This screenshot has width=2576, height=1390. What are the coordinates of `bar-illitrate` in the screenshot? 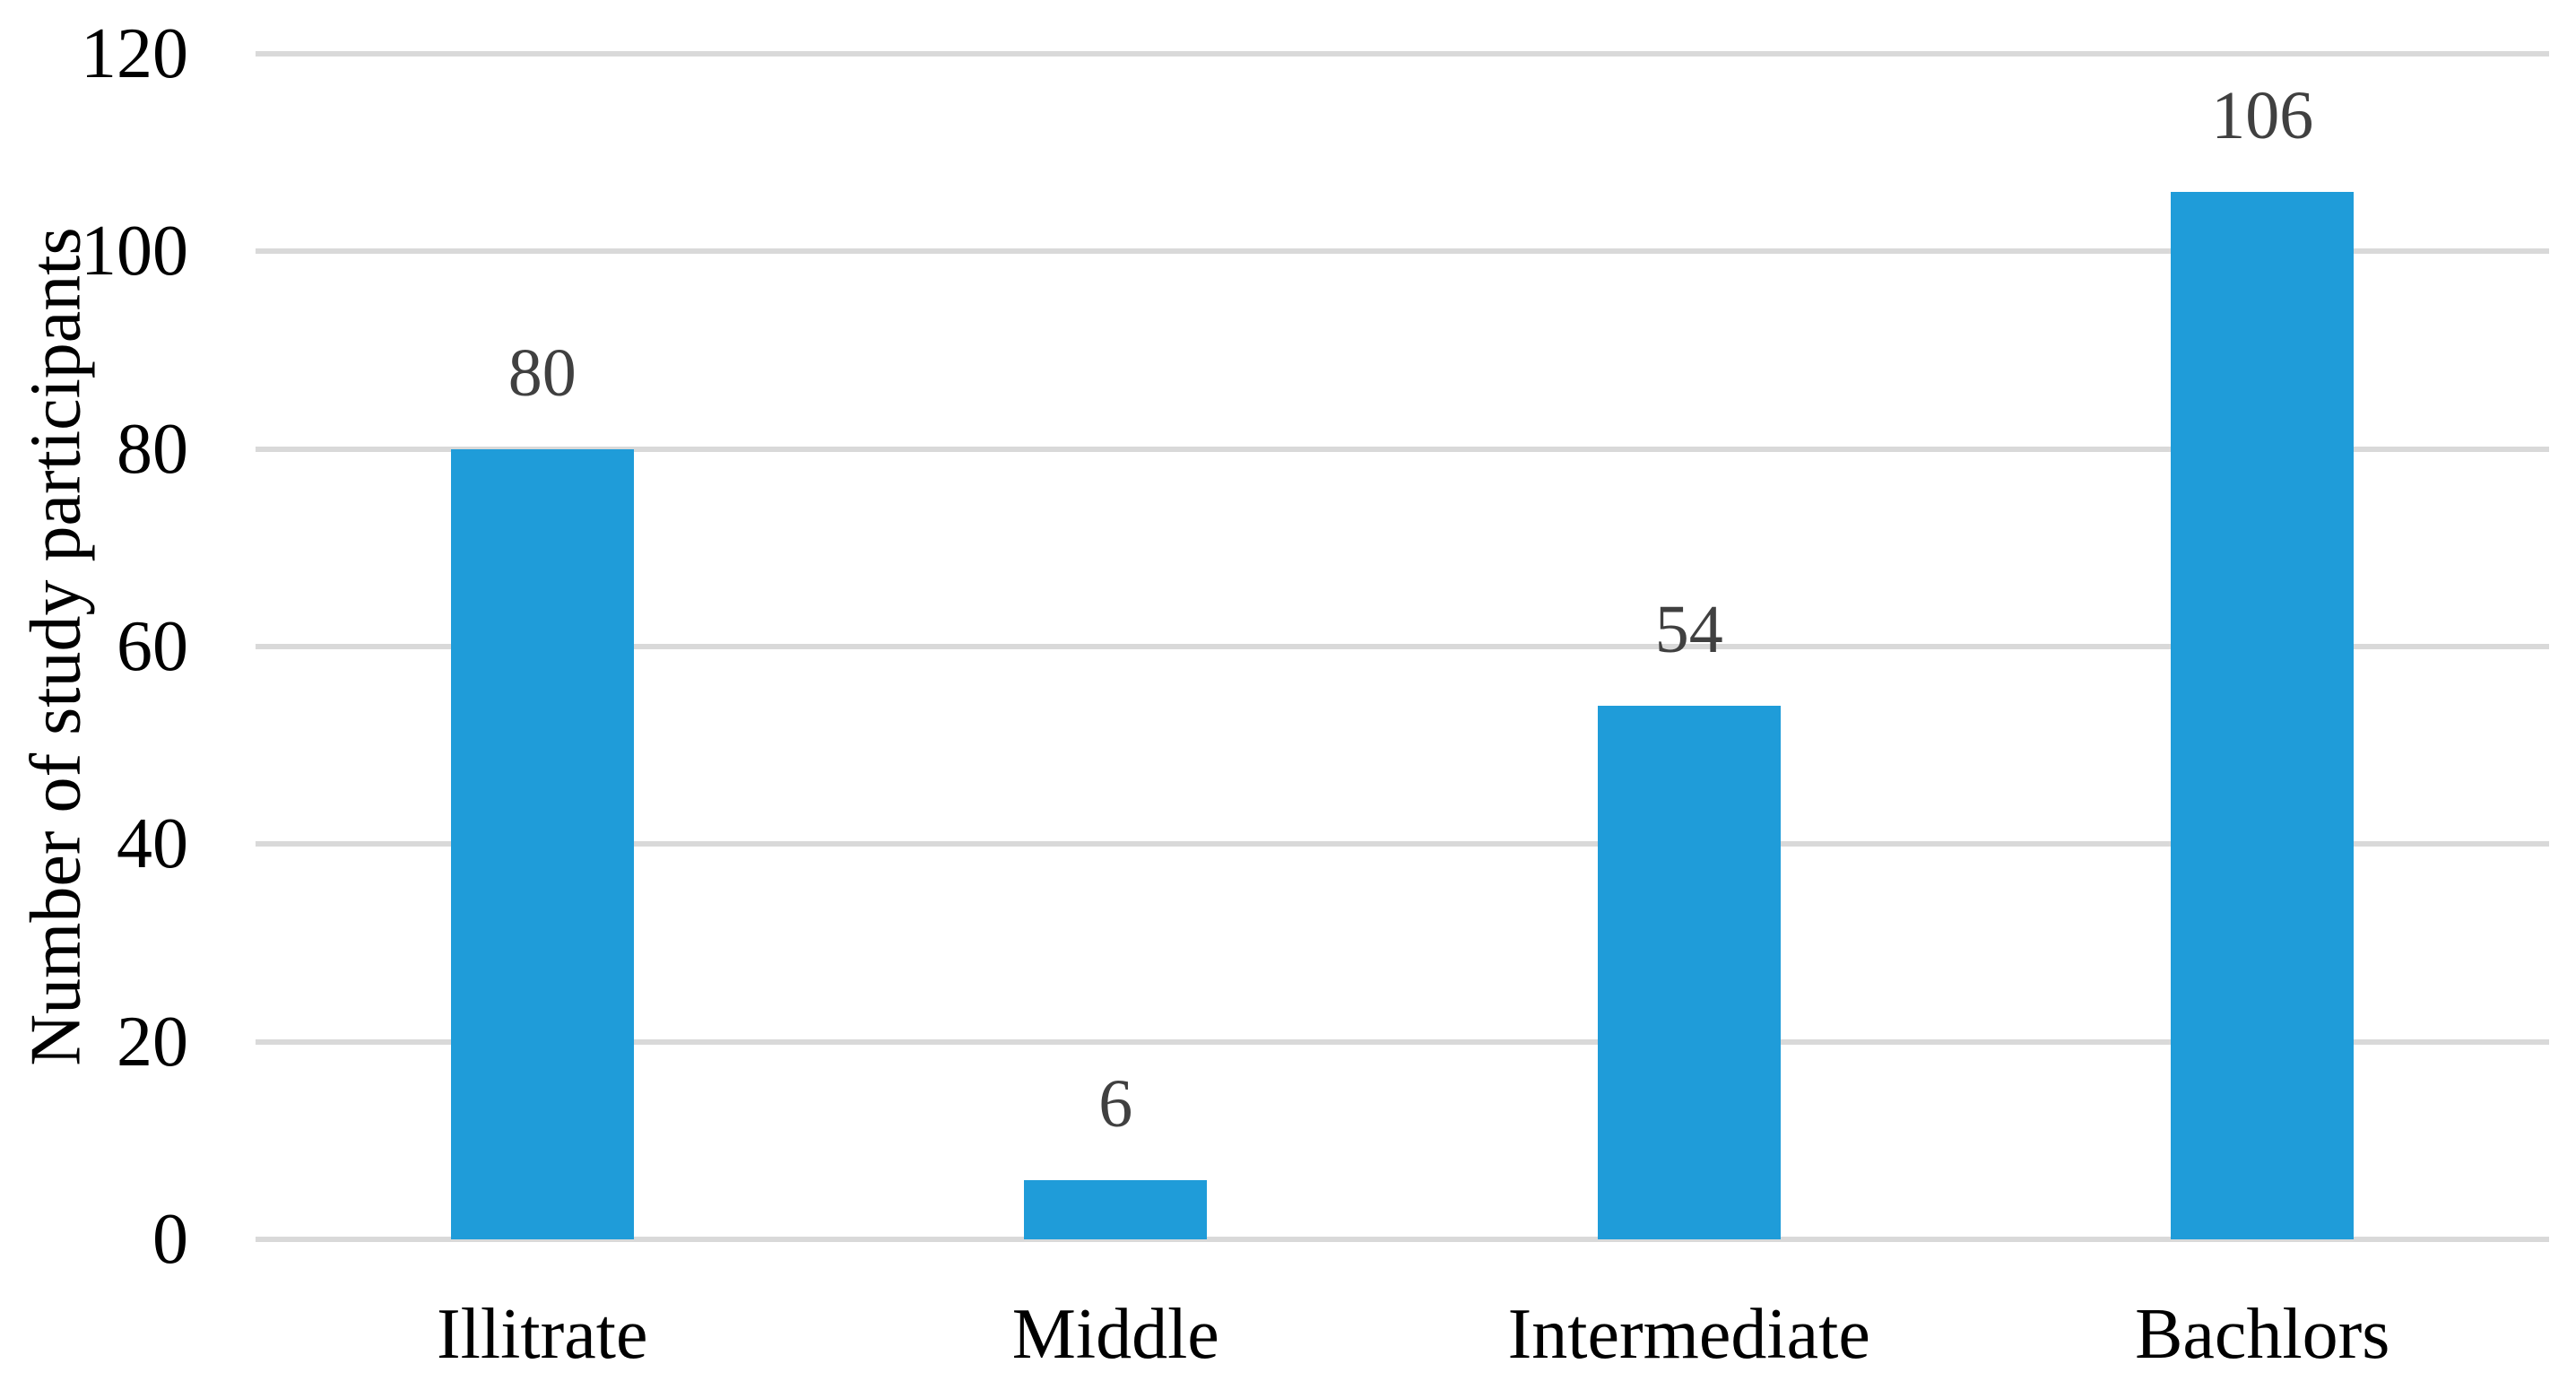 It's located at (542, 843).